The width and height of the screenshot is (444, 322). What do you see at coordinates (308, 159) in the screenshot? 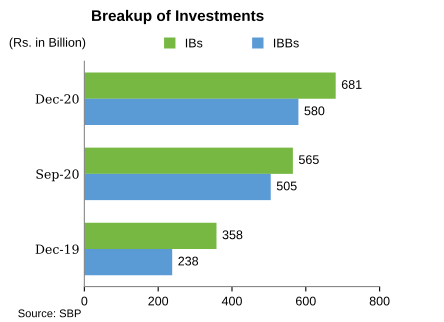
I see `data-label: 565` at bounding box center [308, 159].